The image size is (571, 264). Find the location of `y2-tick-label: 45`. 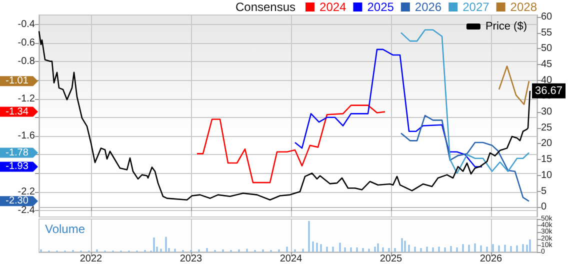

y2-tick-label: 45 is located at coordinates (547, 64).